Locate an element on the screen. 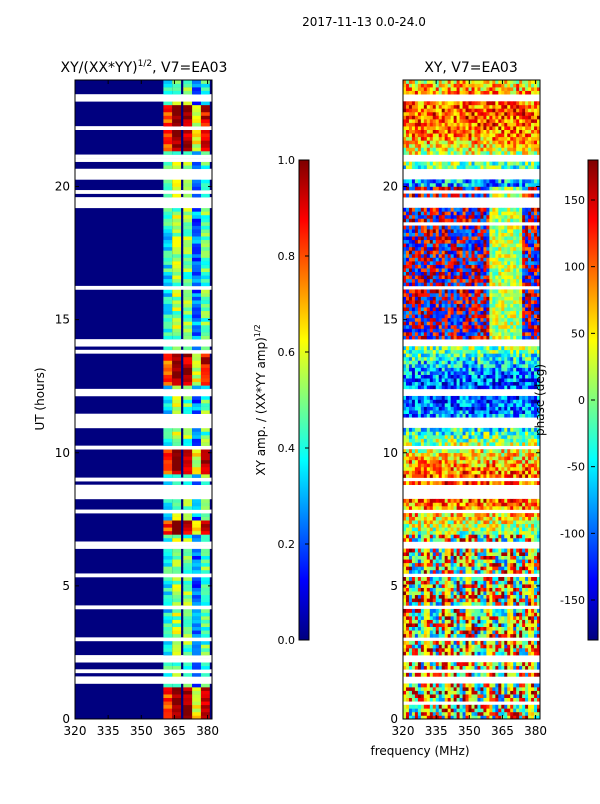 The height and width of the screenshot is (804, 600). left-ytick-label: 5 is located at coordinates (66, 586).